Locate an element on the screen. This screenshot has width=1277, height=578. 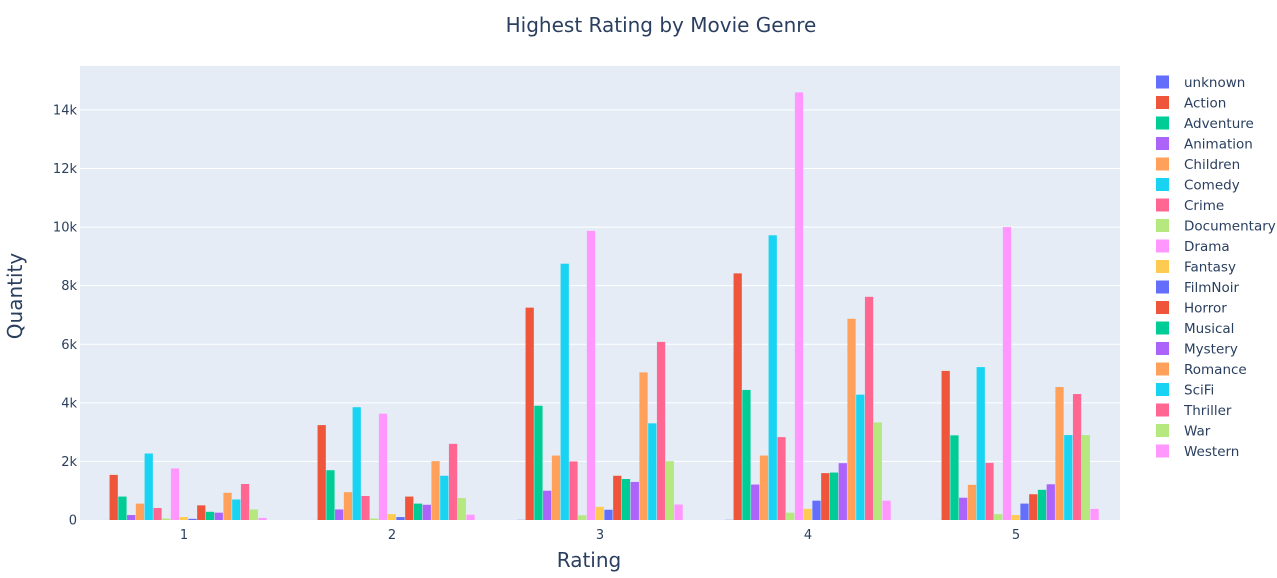
legend-item: unknown is located at coordinates (1200, 83).